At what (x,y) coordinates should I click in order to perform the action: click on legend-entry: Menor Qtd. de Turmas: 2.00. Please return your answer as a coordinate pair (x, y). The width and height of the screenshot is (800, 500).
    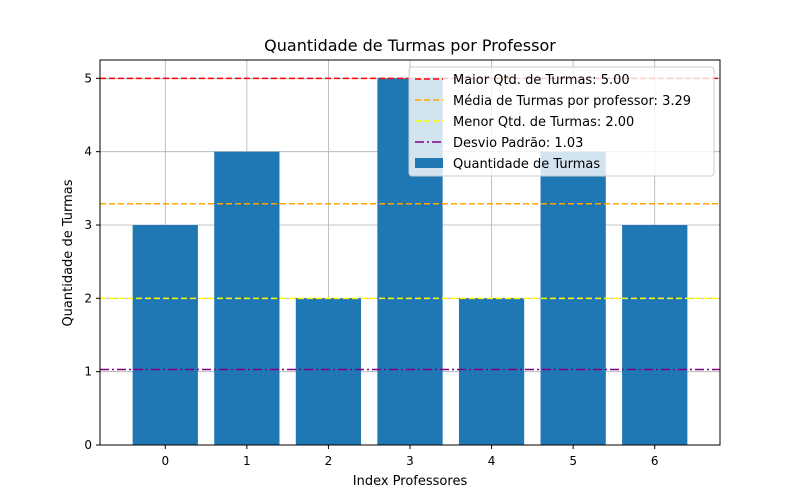
    Looking at the image, I should click on (543, 122).